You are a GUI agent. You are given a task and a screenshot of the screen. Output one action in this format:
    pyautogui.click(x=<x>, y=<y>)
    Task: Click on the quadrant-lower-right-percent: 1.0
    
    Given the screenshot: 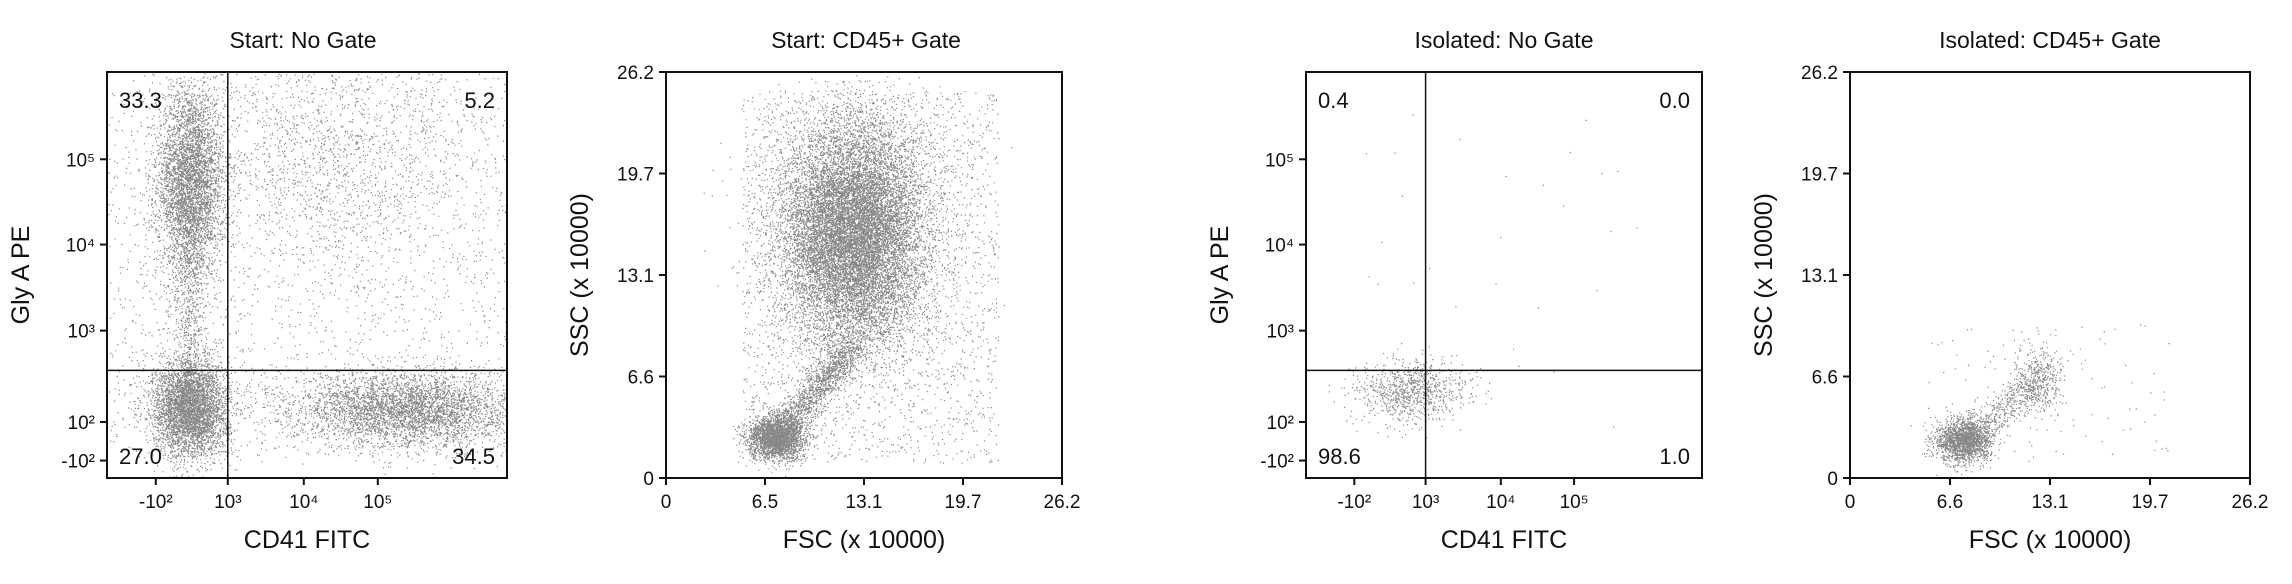 What is the action you would take?
    pyautogui.click(x=1674, y=456)
    